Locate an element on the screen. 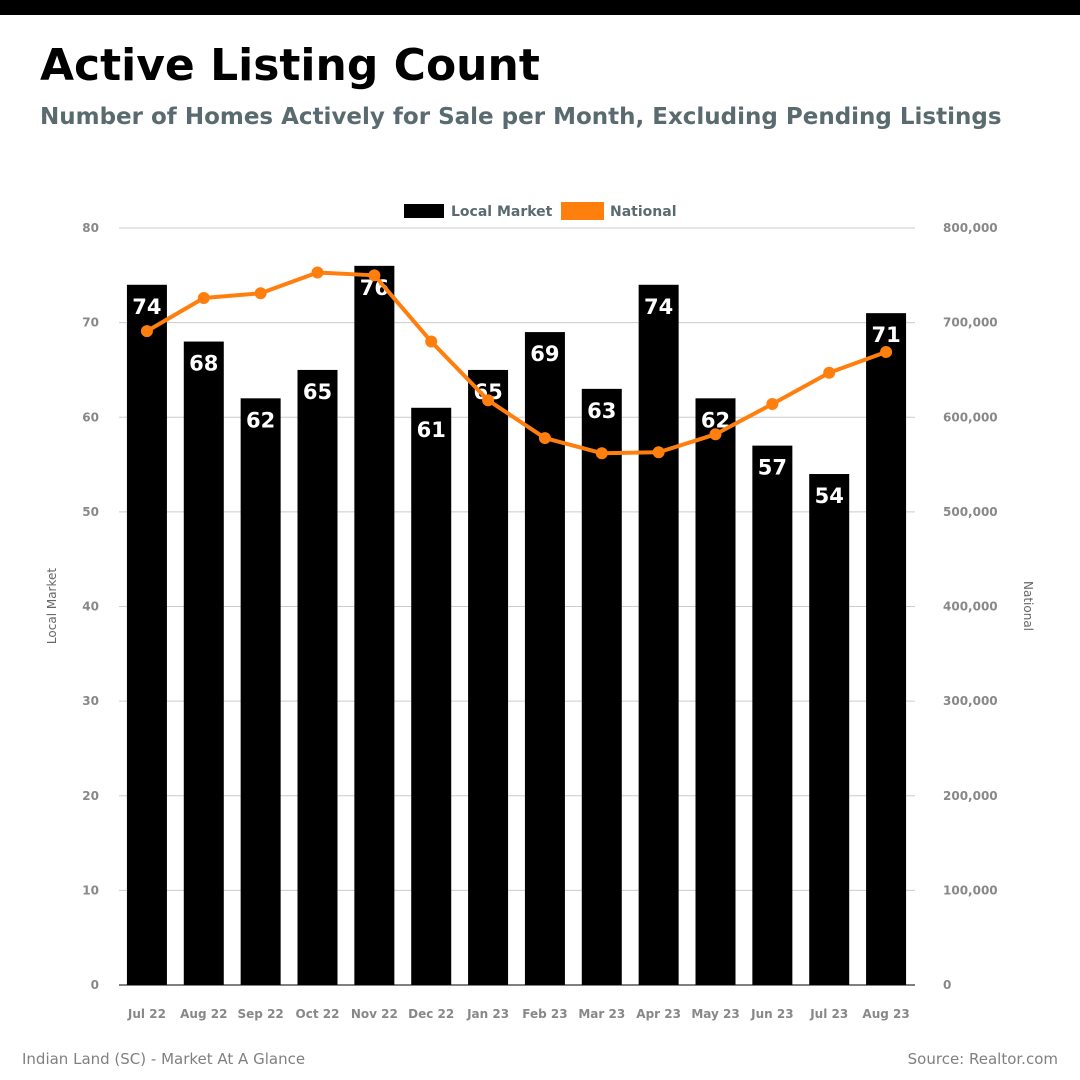 The height and width of the screenshot is (1080, 1080). bar-value-label: 68 is located at coordinates (203, 364).